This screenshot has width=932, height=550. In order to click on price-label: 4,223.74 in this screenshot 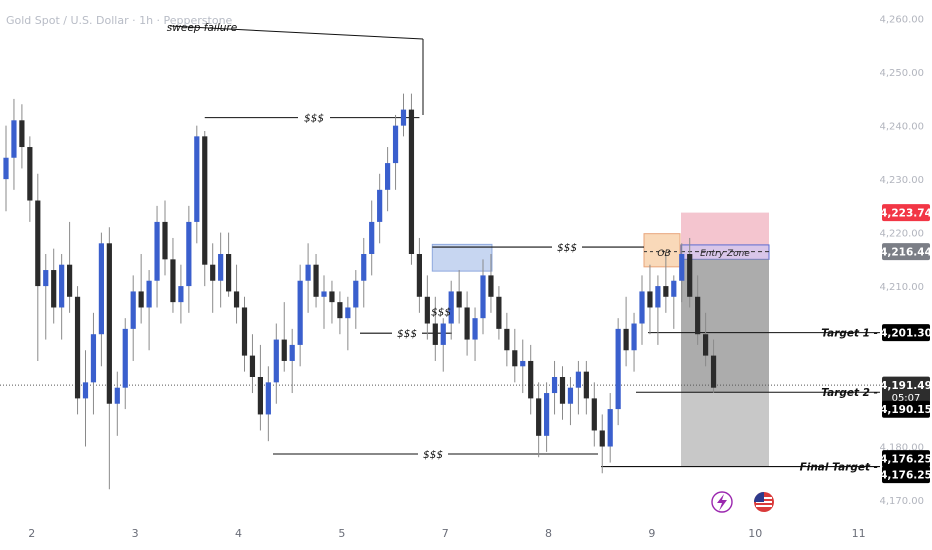, I will do `click(906, 213)`.